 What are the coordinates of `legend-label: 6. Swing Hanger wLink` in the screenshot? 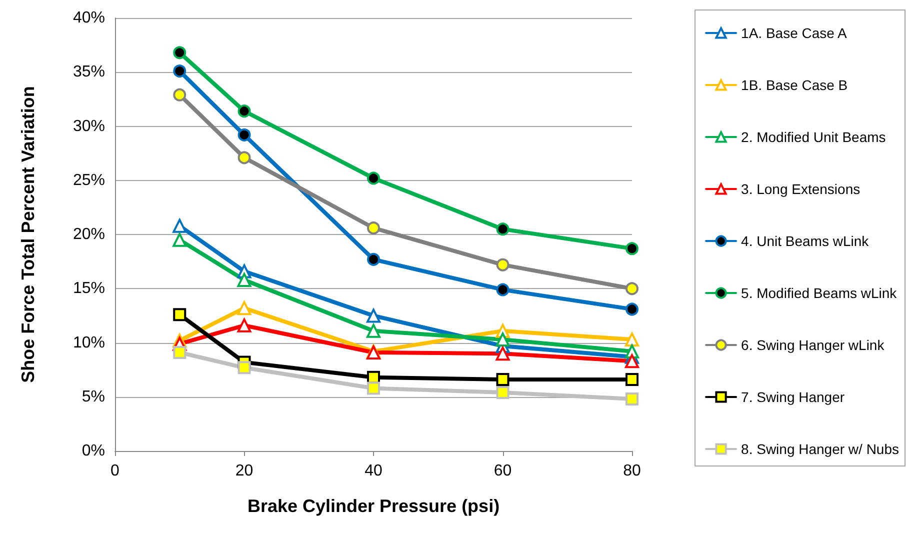 It's located at (813, 345).